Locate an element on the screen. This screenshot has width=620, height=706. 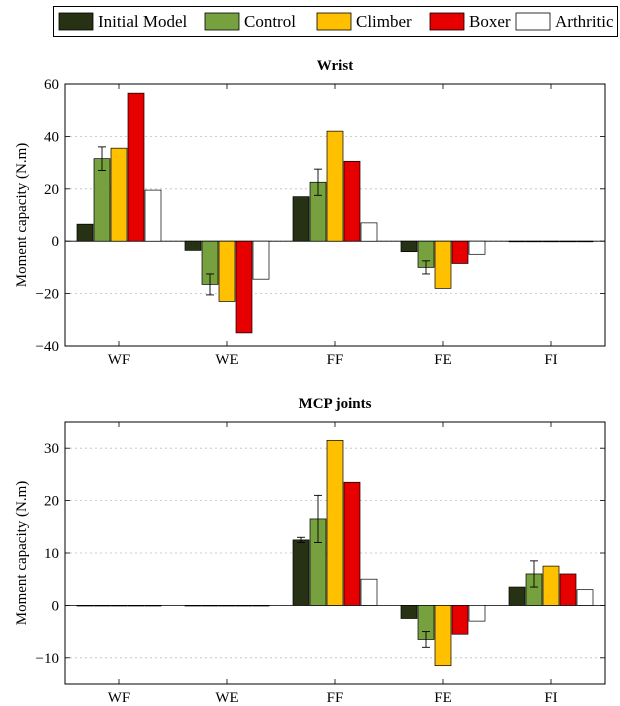
y-tick-label: 40 is located at coordinates (51, 137).